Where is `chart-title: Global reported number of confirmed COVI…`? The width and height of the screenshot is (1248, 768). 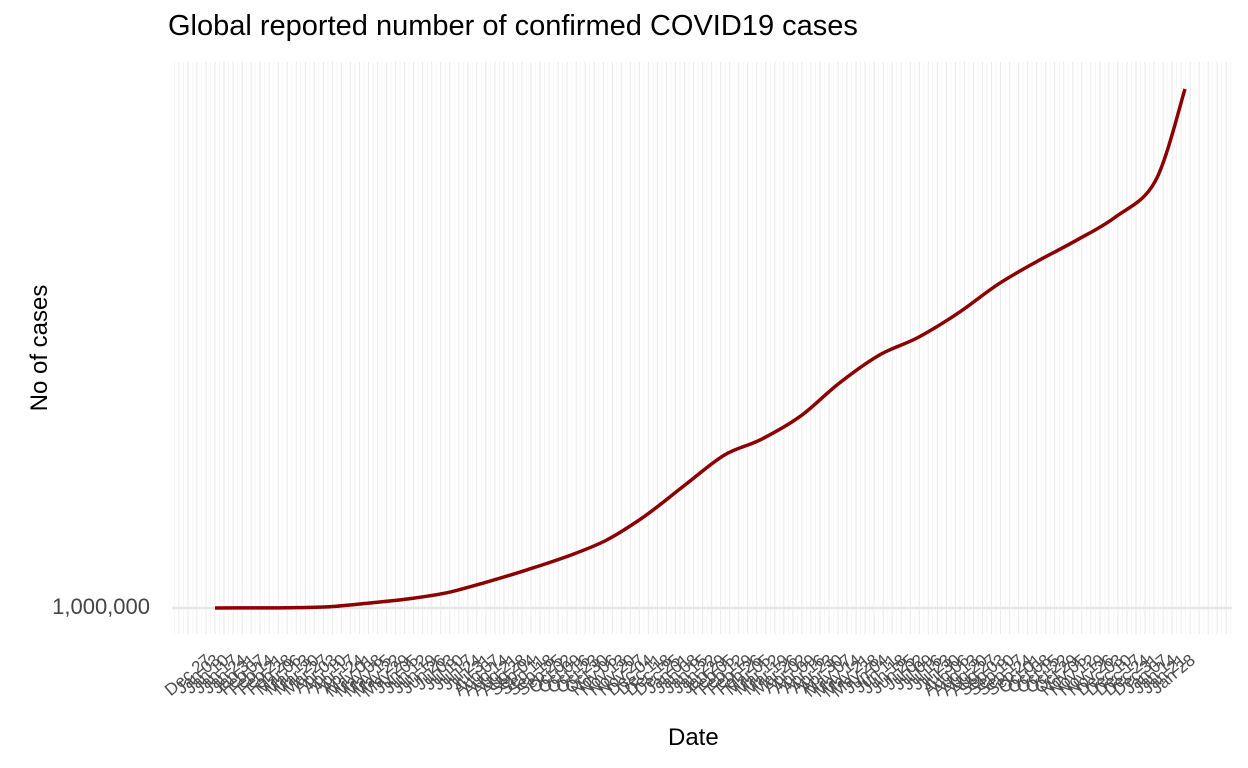
chart-title: Global reported number of confirmed COVI… is located at coordinates (513, 26).